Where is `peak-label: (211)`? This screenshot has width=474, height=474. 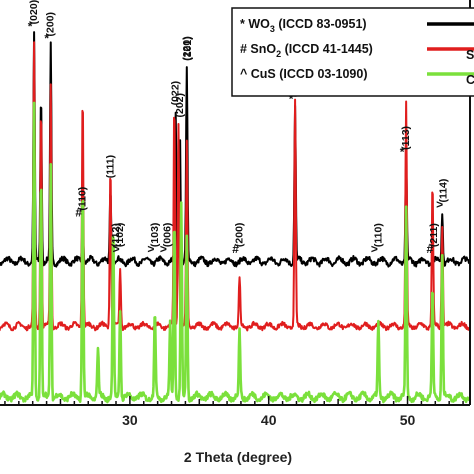
peak-label: (211) is located at coordinates (434, 235).